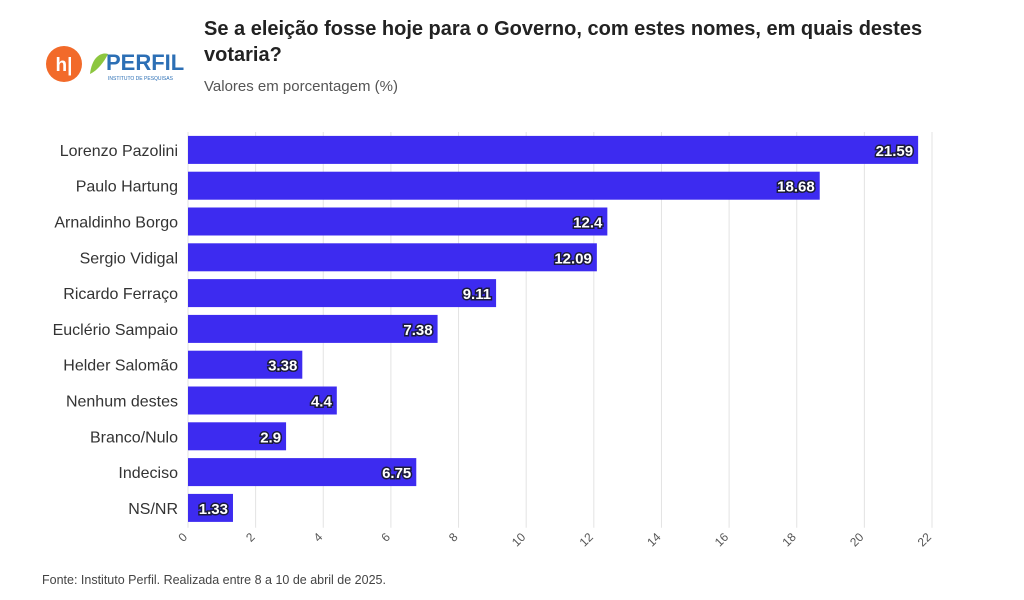 This screenshot has height=600, width=1024. I want to click on logo-brand-subtext: INSTITUTO DE PESQUISAS, so click(141, 79).